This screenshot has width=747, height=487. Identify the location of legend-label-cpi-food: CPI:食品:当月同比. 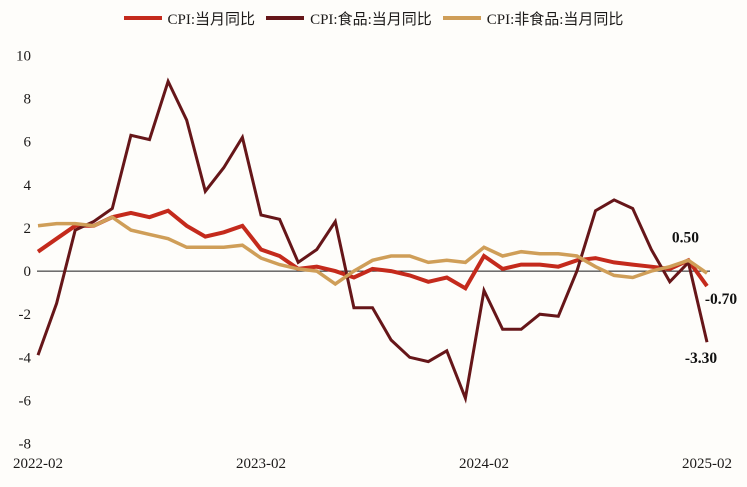
(371, 19).